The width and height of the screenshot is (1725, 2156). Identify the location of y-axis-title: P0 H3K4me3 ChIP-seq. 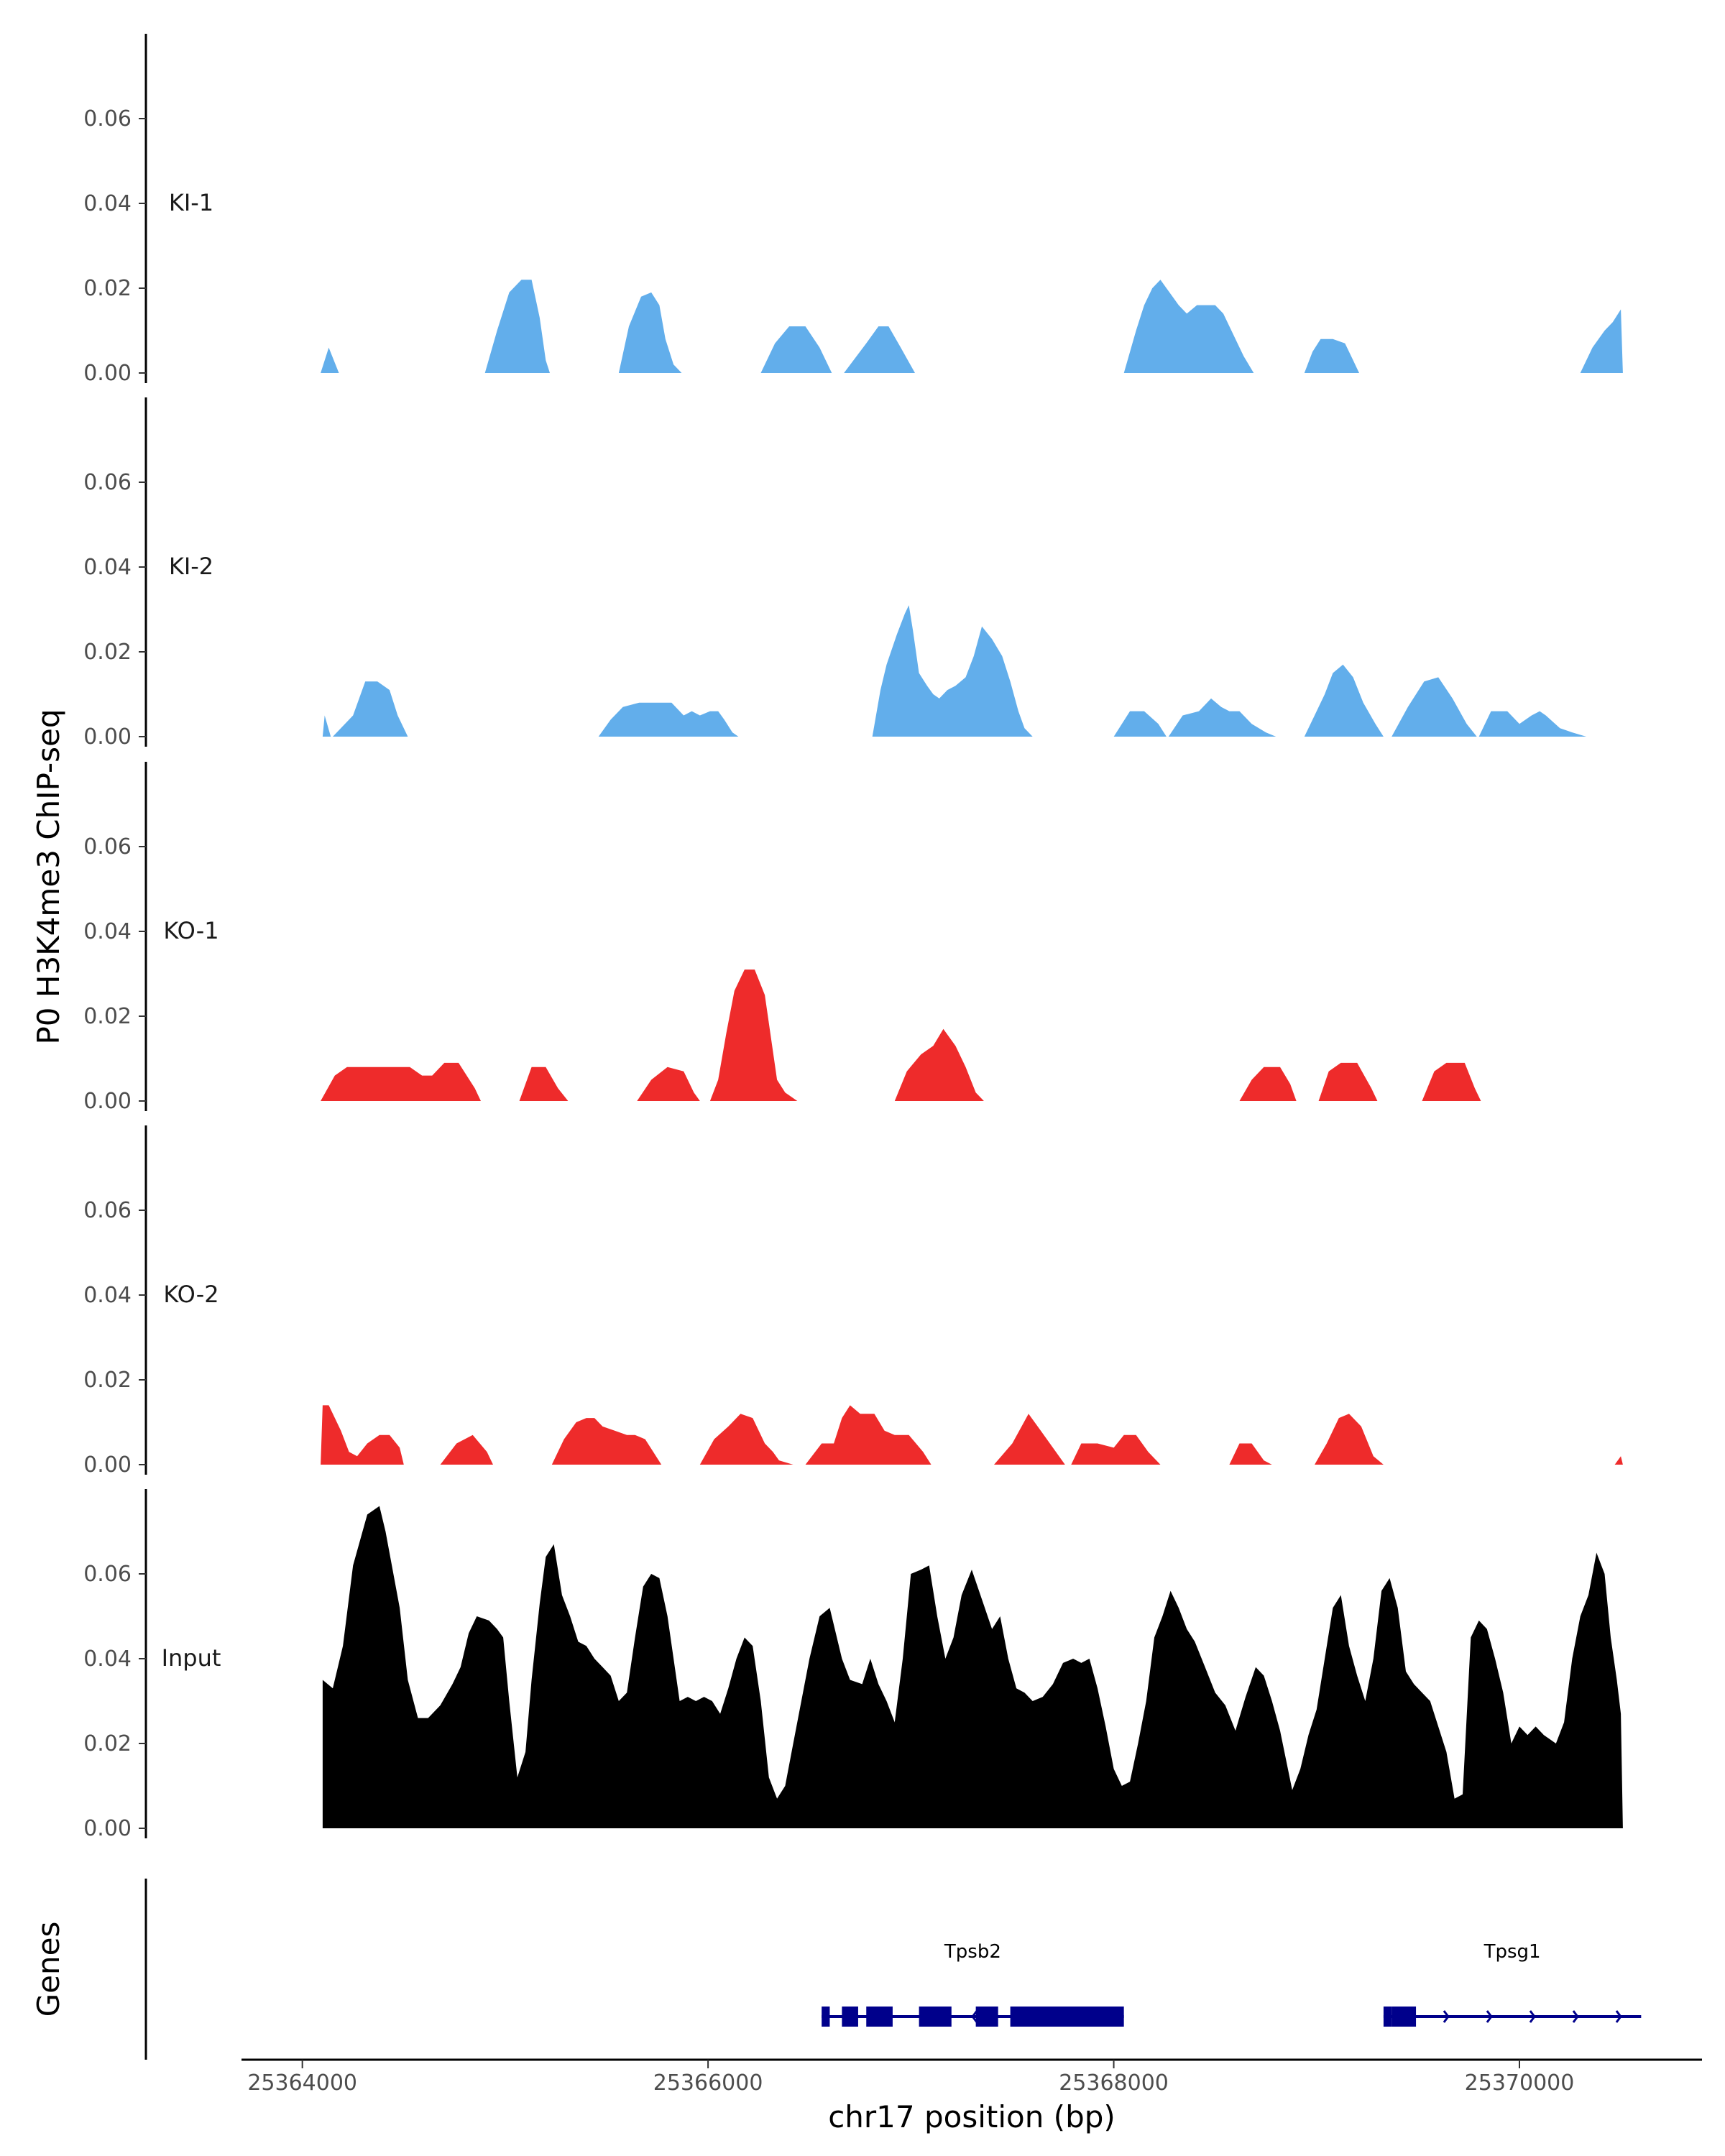
(48, 877).